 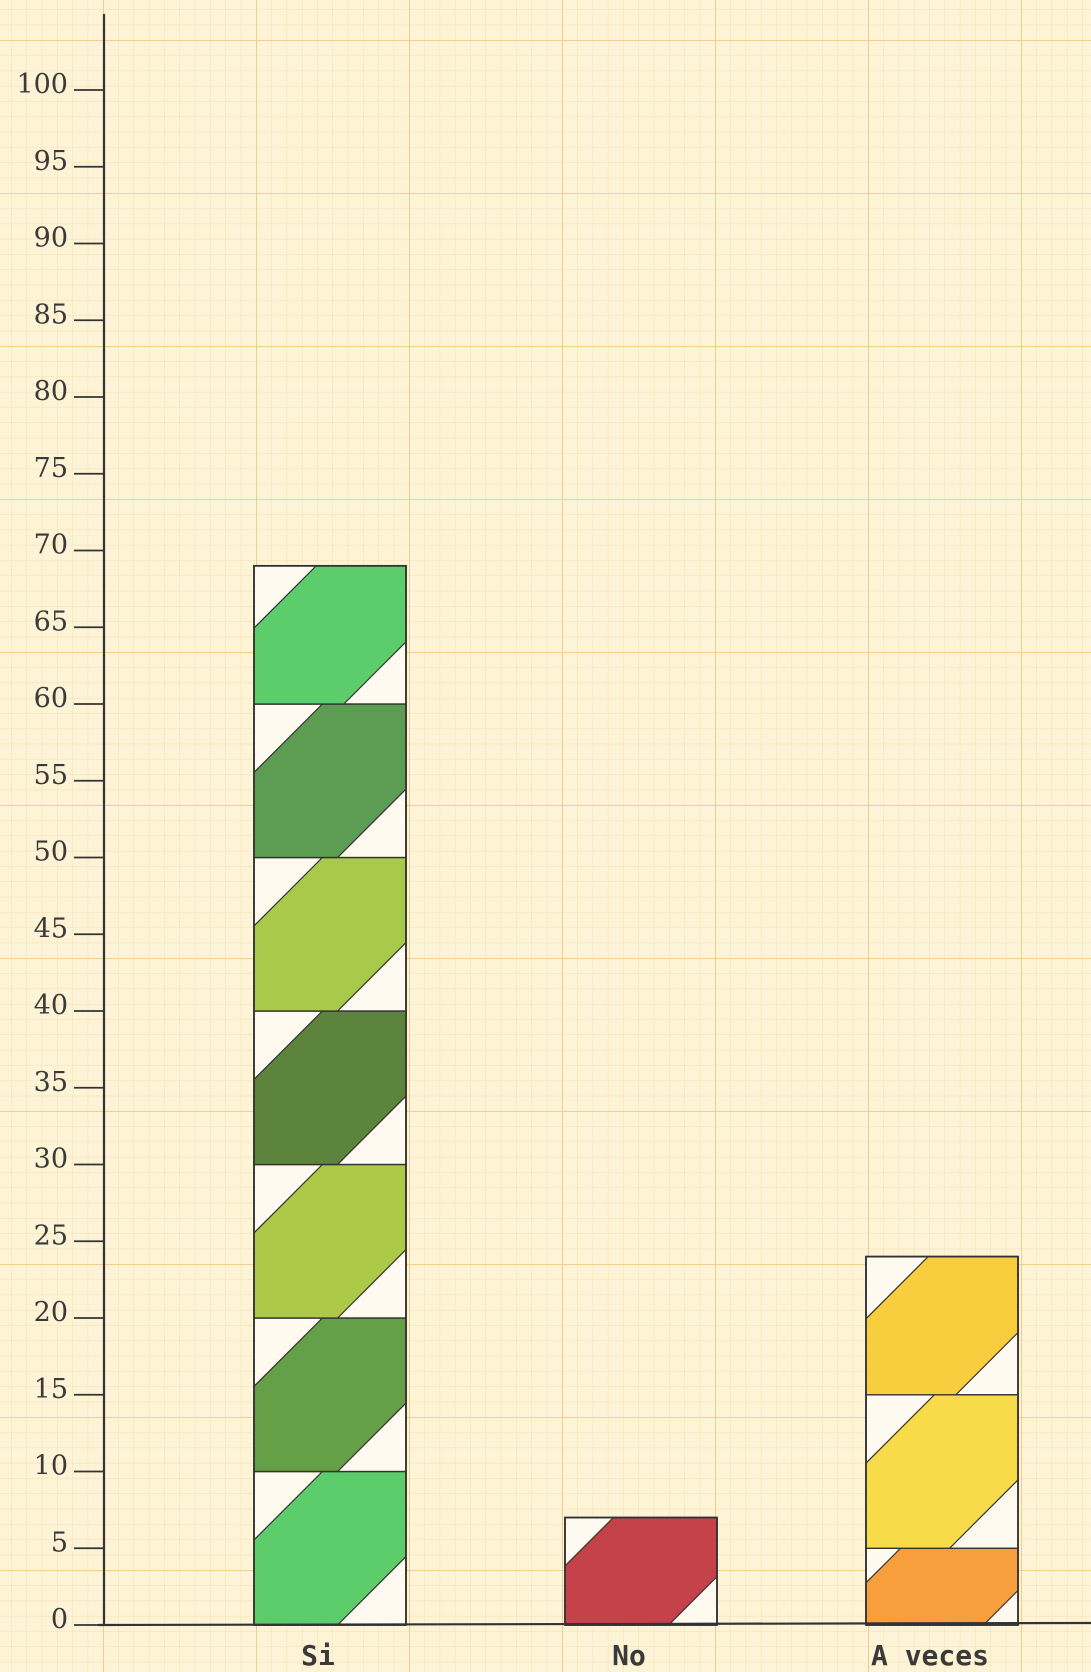 What do you see at coordinates (51, 545) in the screenshot?
I see `y-tick-label: 70` at bounding box center [51, 545].